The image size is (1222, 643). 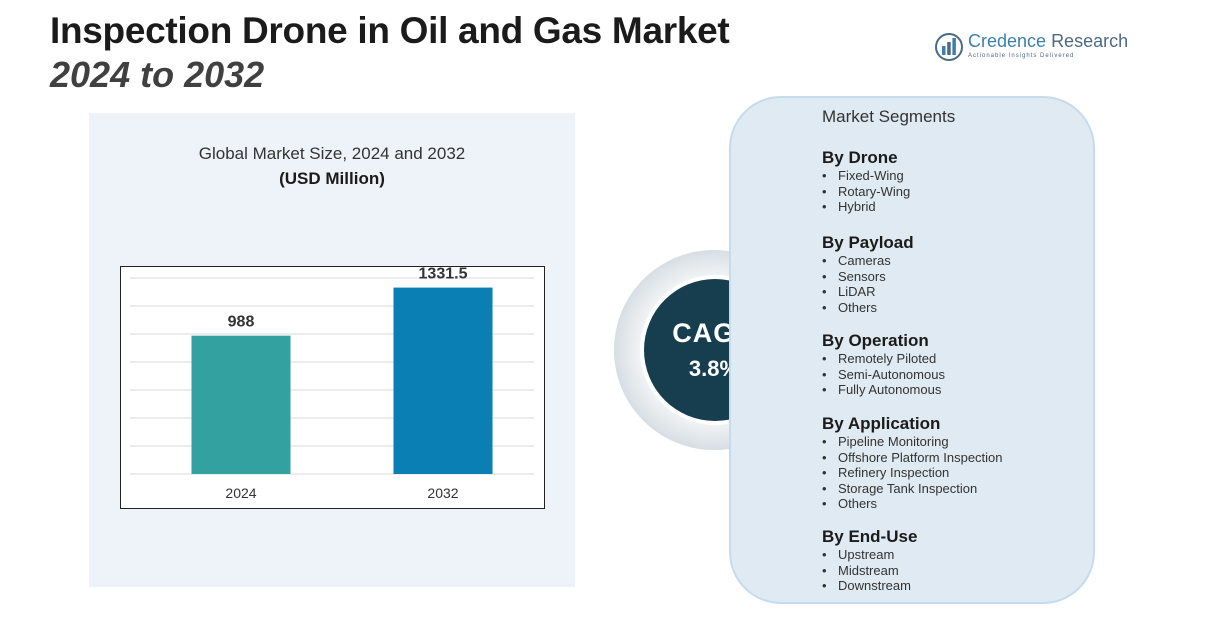 What do you see at coordinates (332, 178) in the screenshot?
I see `chart-unit: (USD Million)` at bounding box center [332, 178].